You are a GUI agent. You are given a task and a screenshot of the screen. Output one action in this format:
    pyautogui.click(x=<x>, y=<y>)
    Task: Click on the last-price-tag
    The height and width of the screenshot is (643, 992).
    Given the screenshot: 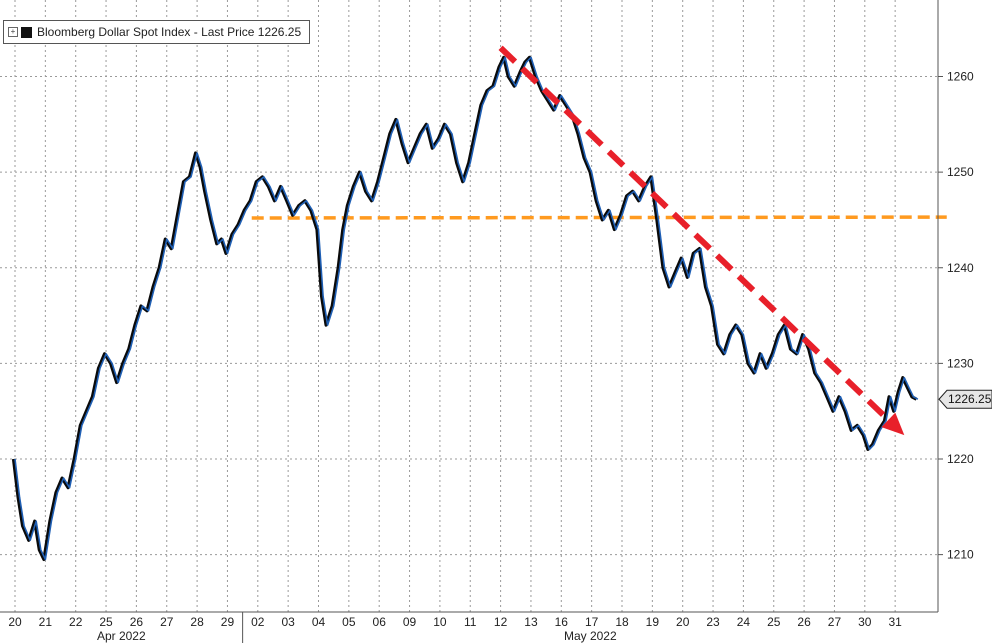 What is the action you would take?
    pyautogui.click(x=965, y=399)
    